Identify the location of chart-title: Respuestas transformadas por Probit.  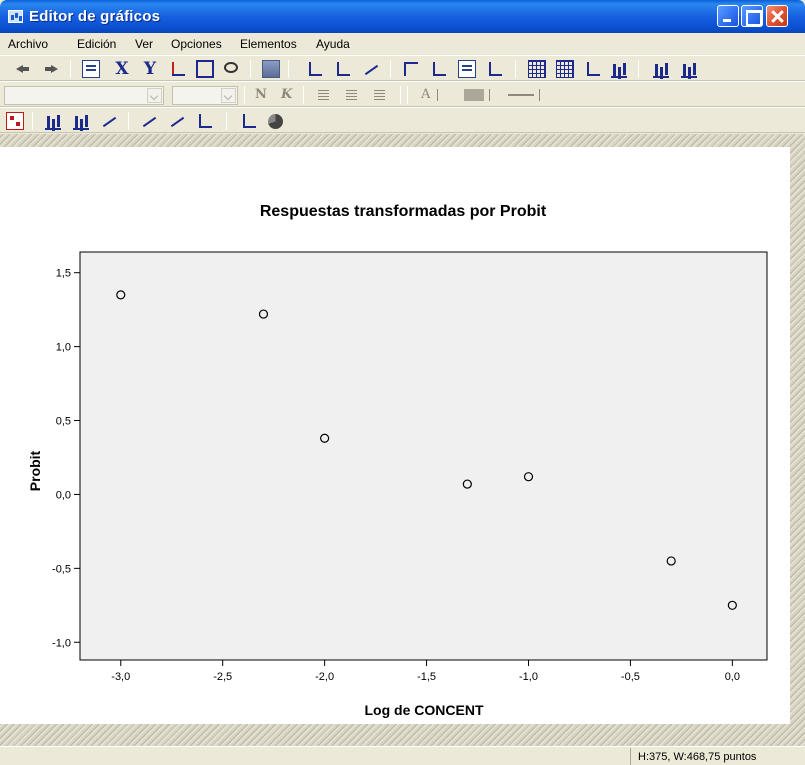
(403, 211).